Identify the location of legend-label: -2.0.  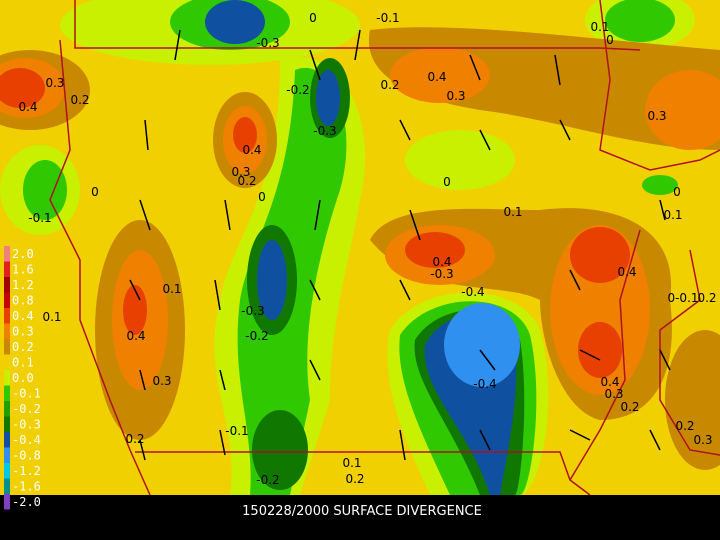
(26, 502).